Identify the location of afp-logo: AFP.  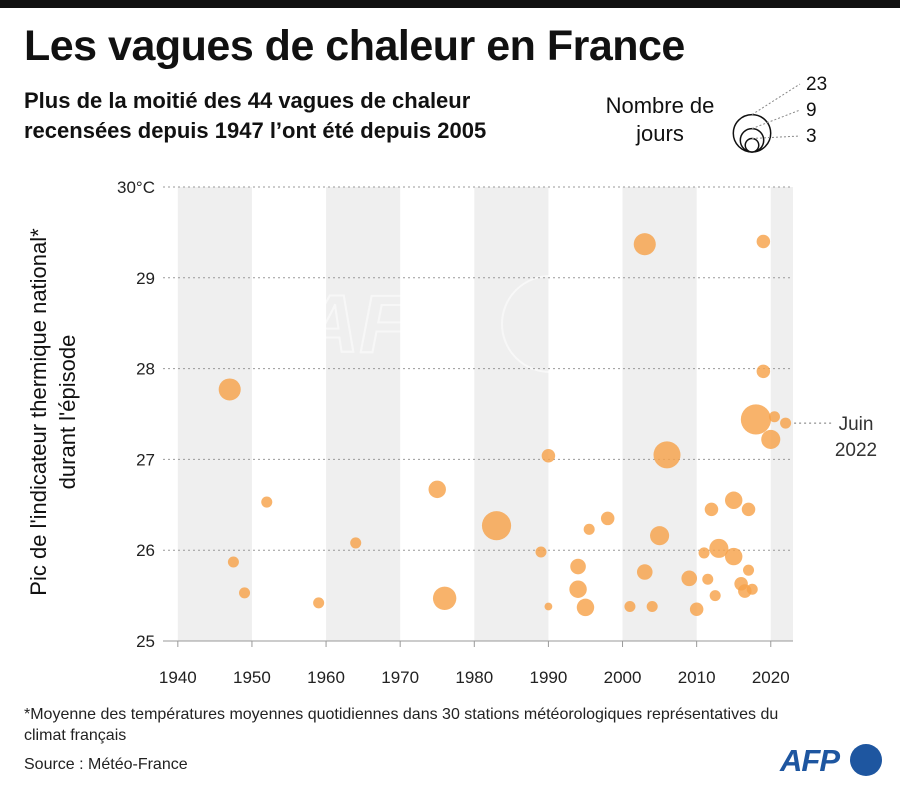
(831, 761).